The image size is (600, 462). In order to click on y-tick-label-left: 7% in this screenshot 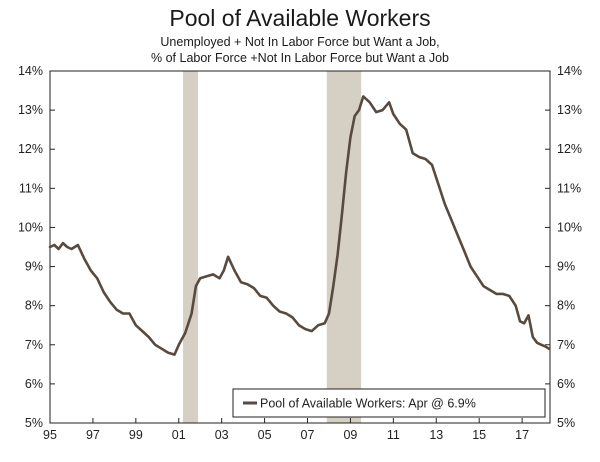, I will do `click(34, 345)`.